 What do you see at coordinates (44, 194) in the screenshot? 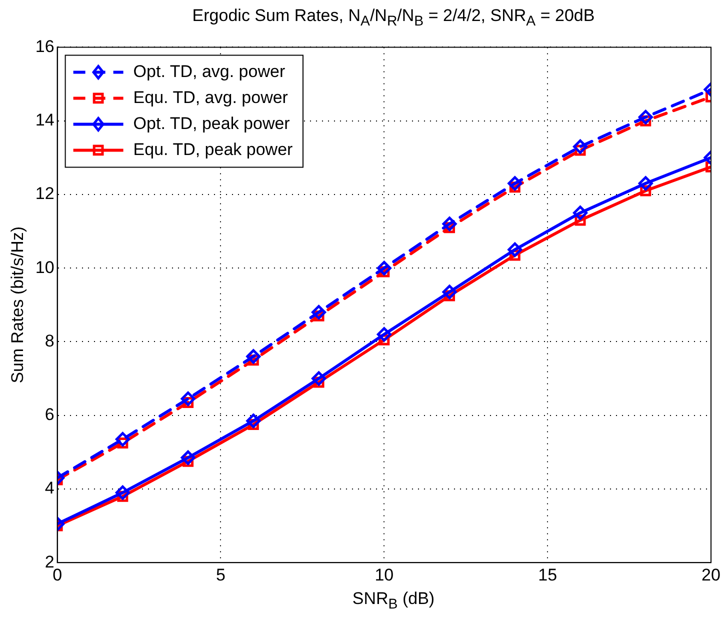
I see `y-tick-label: 12` at bounding box center [44, 194].